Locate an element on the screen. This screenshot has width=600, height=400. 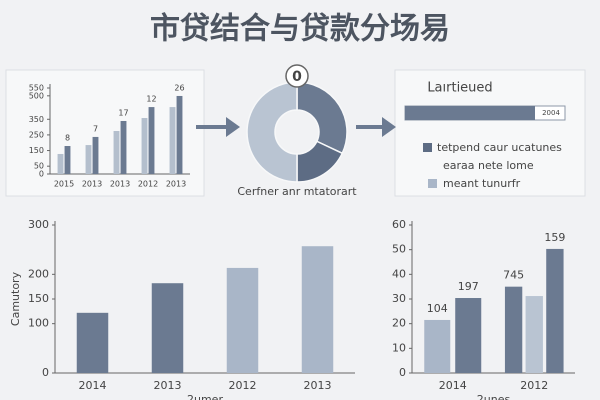
legend-text: tetpend caur ucatunes is located at coordinates (499, 147).